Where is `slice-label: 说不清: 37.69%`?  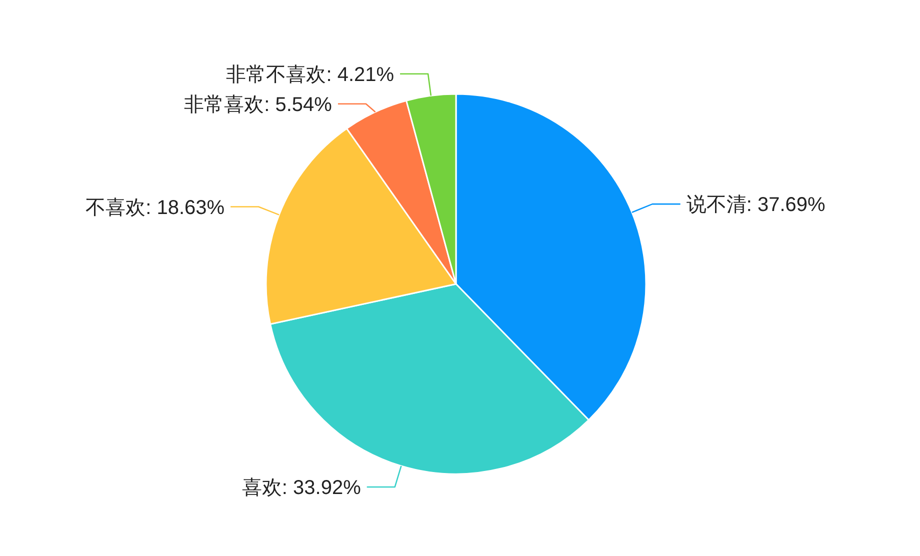
slice-label: 说不清: 37.69% is located at coordinates (756, 205).